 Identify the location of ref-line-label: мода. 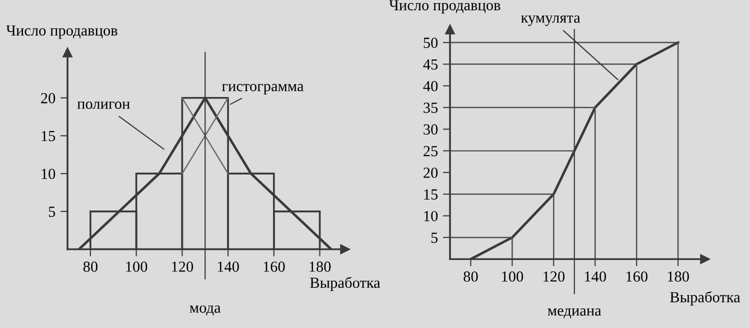
(205, 310).